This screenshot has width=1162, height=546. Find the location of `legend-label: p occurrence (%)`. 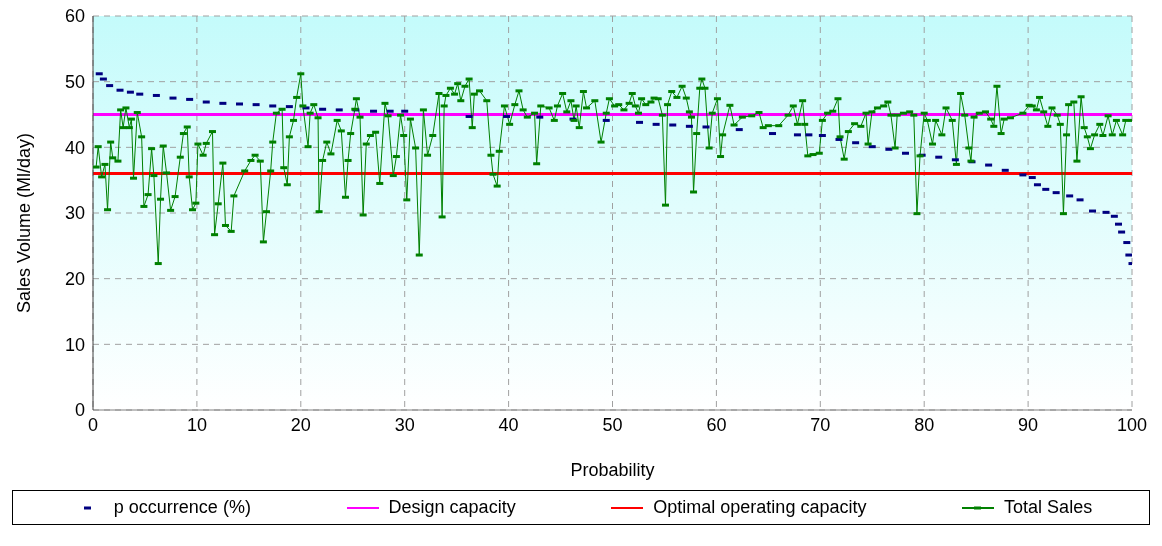

legend-label: p occurrence (%) is located at coordinates (182, 507).